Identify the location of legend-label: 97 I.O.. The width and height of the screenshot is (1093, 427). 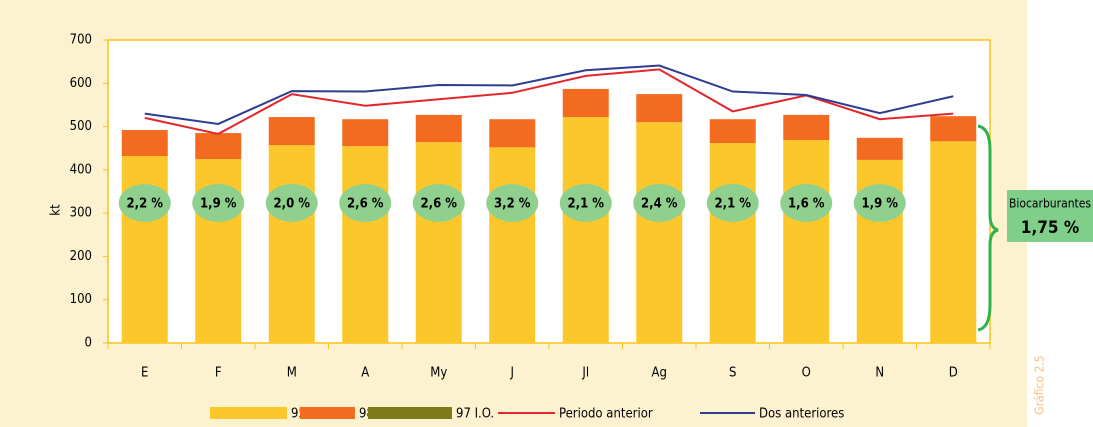
(475, 414).